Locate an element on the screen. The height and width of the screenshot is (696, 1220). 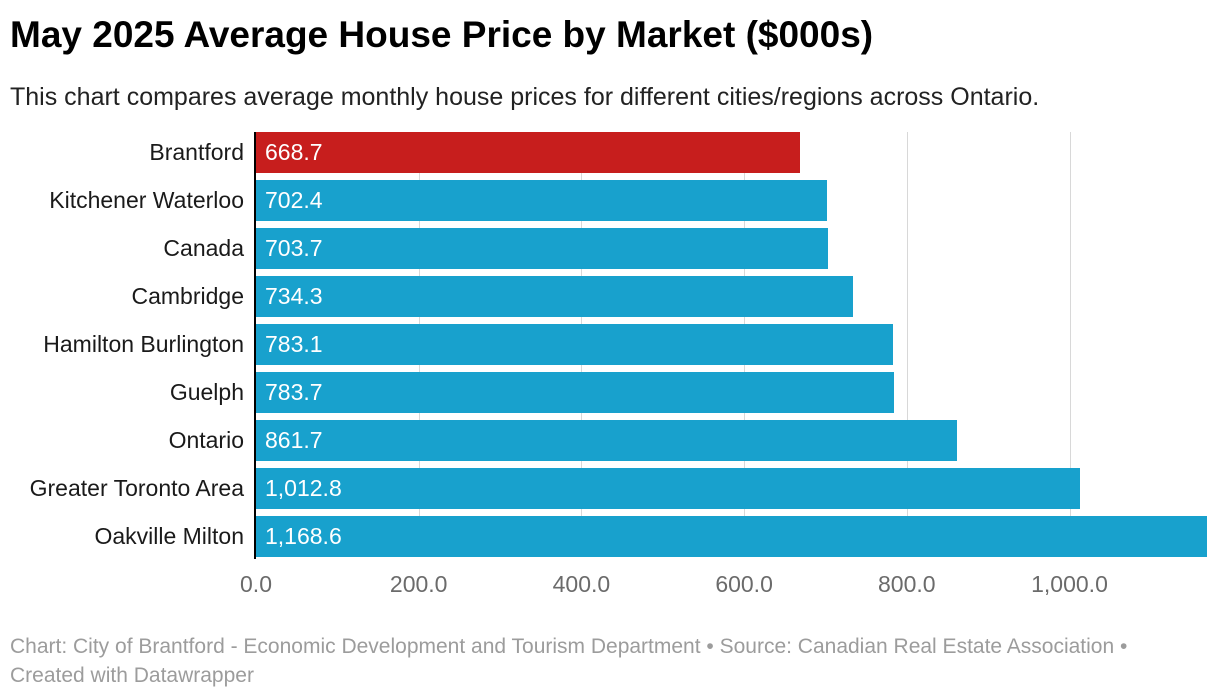
bar-value-label: 861.7 is located at coordinates (294, 440).